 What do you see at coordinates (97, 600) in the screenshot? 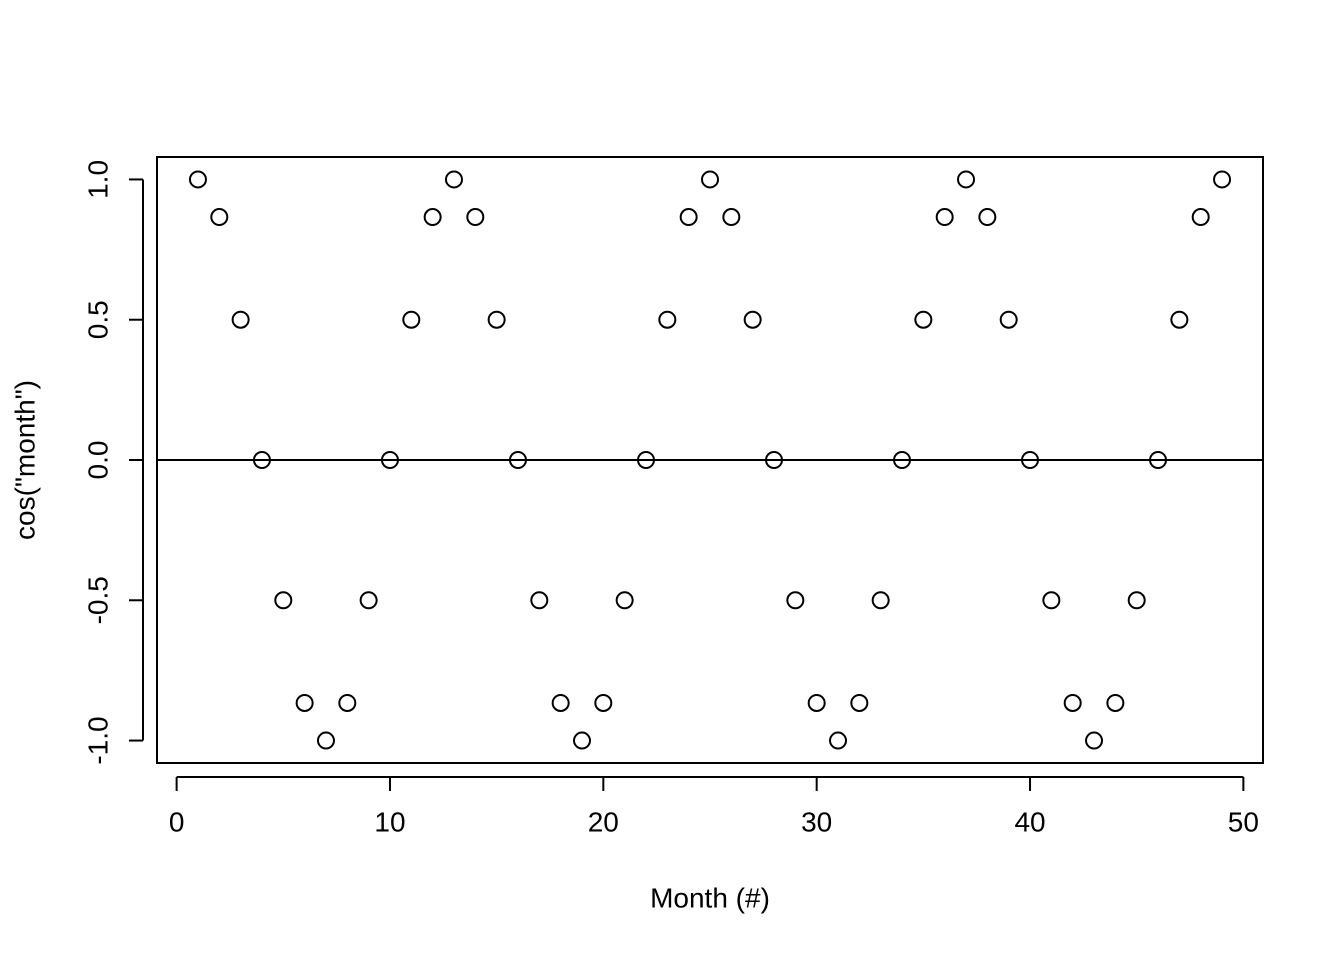
I see `y-tick-label: -0.5` at bounding box center [97, 600].